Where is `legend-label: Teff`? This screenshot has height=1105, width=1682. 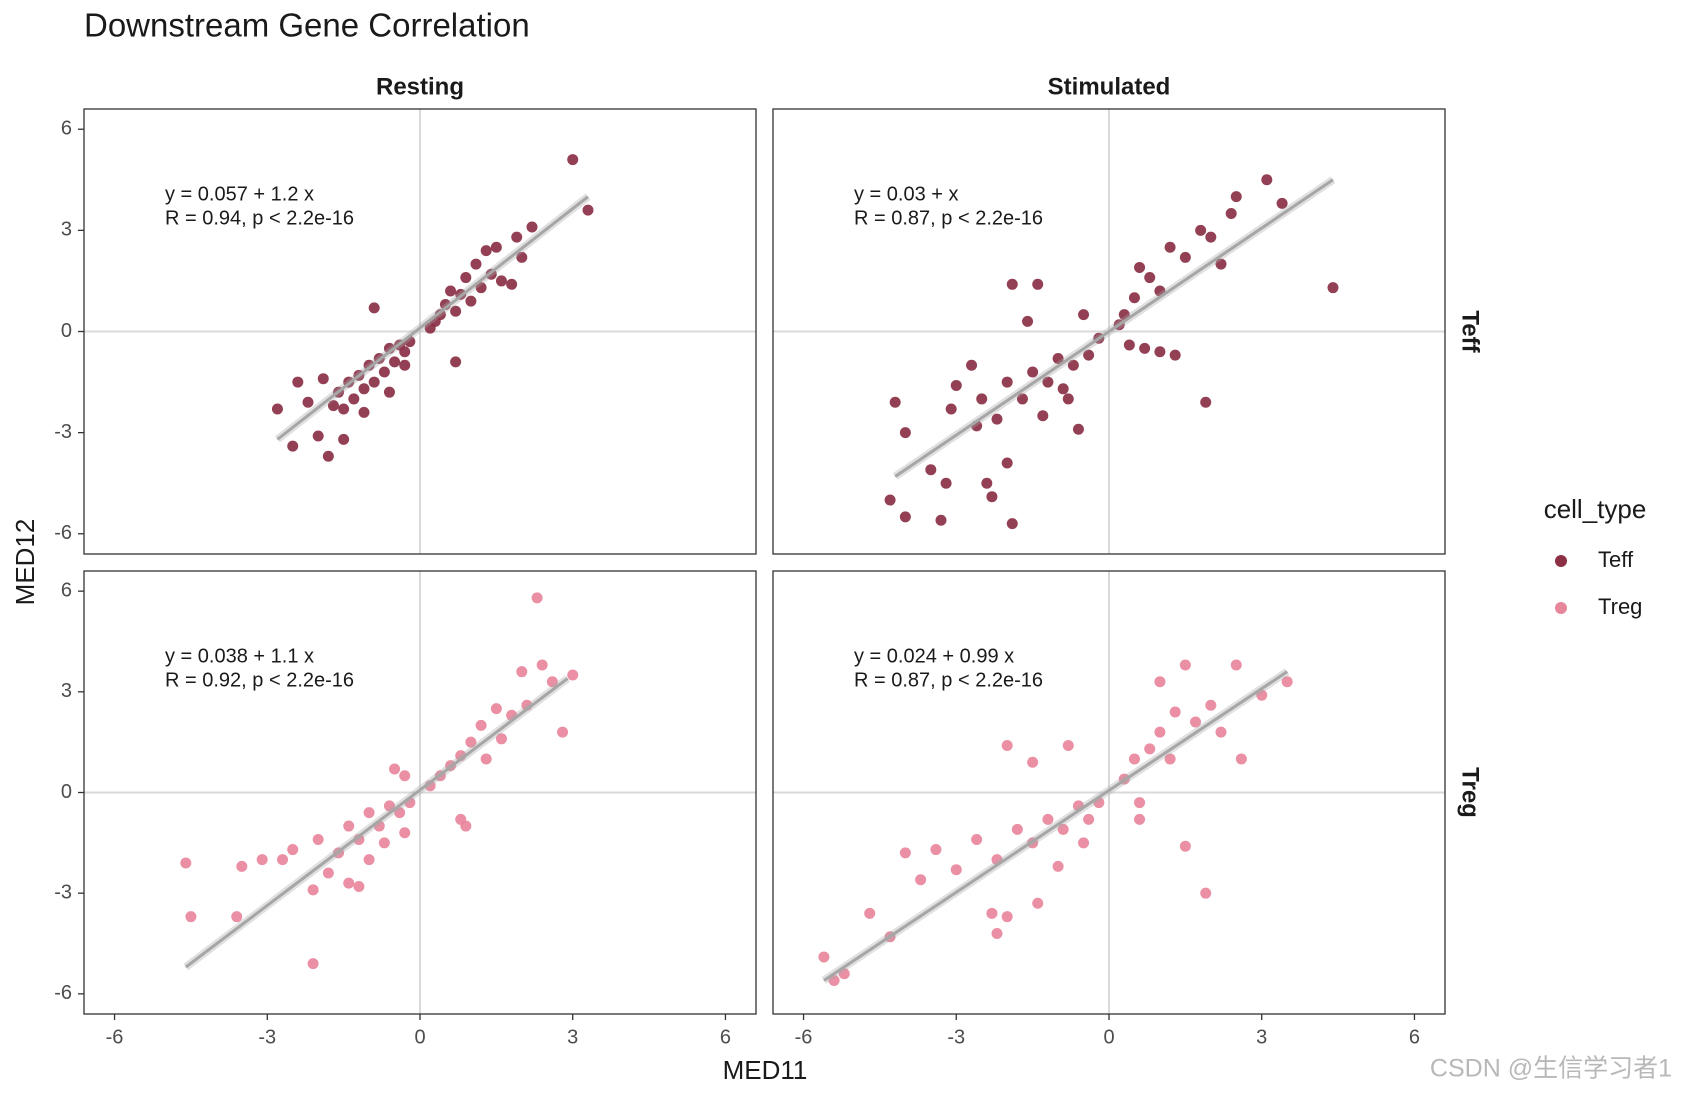
legend-label: Teff is located at coordinates (1616, 559).